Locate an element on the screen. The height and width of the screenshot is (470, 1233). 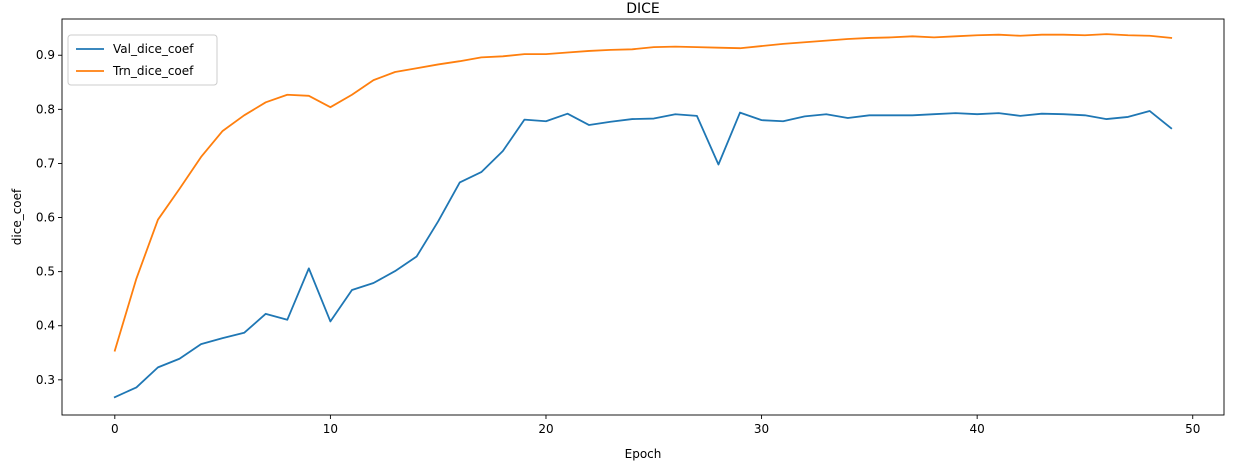
legend: Val_dice_coef Trn_dice_coef is located at coordinates (142, 60).